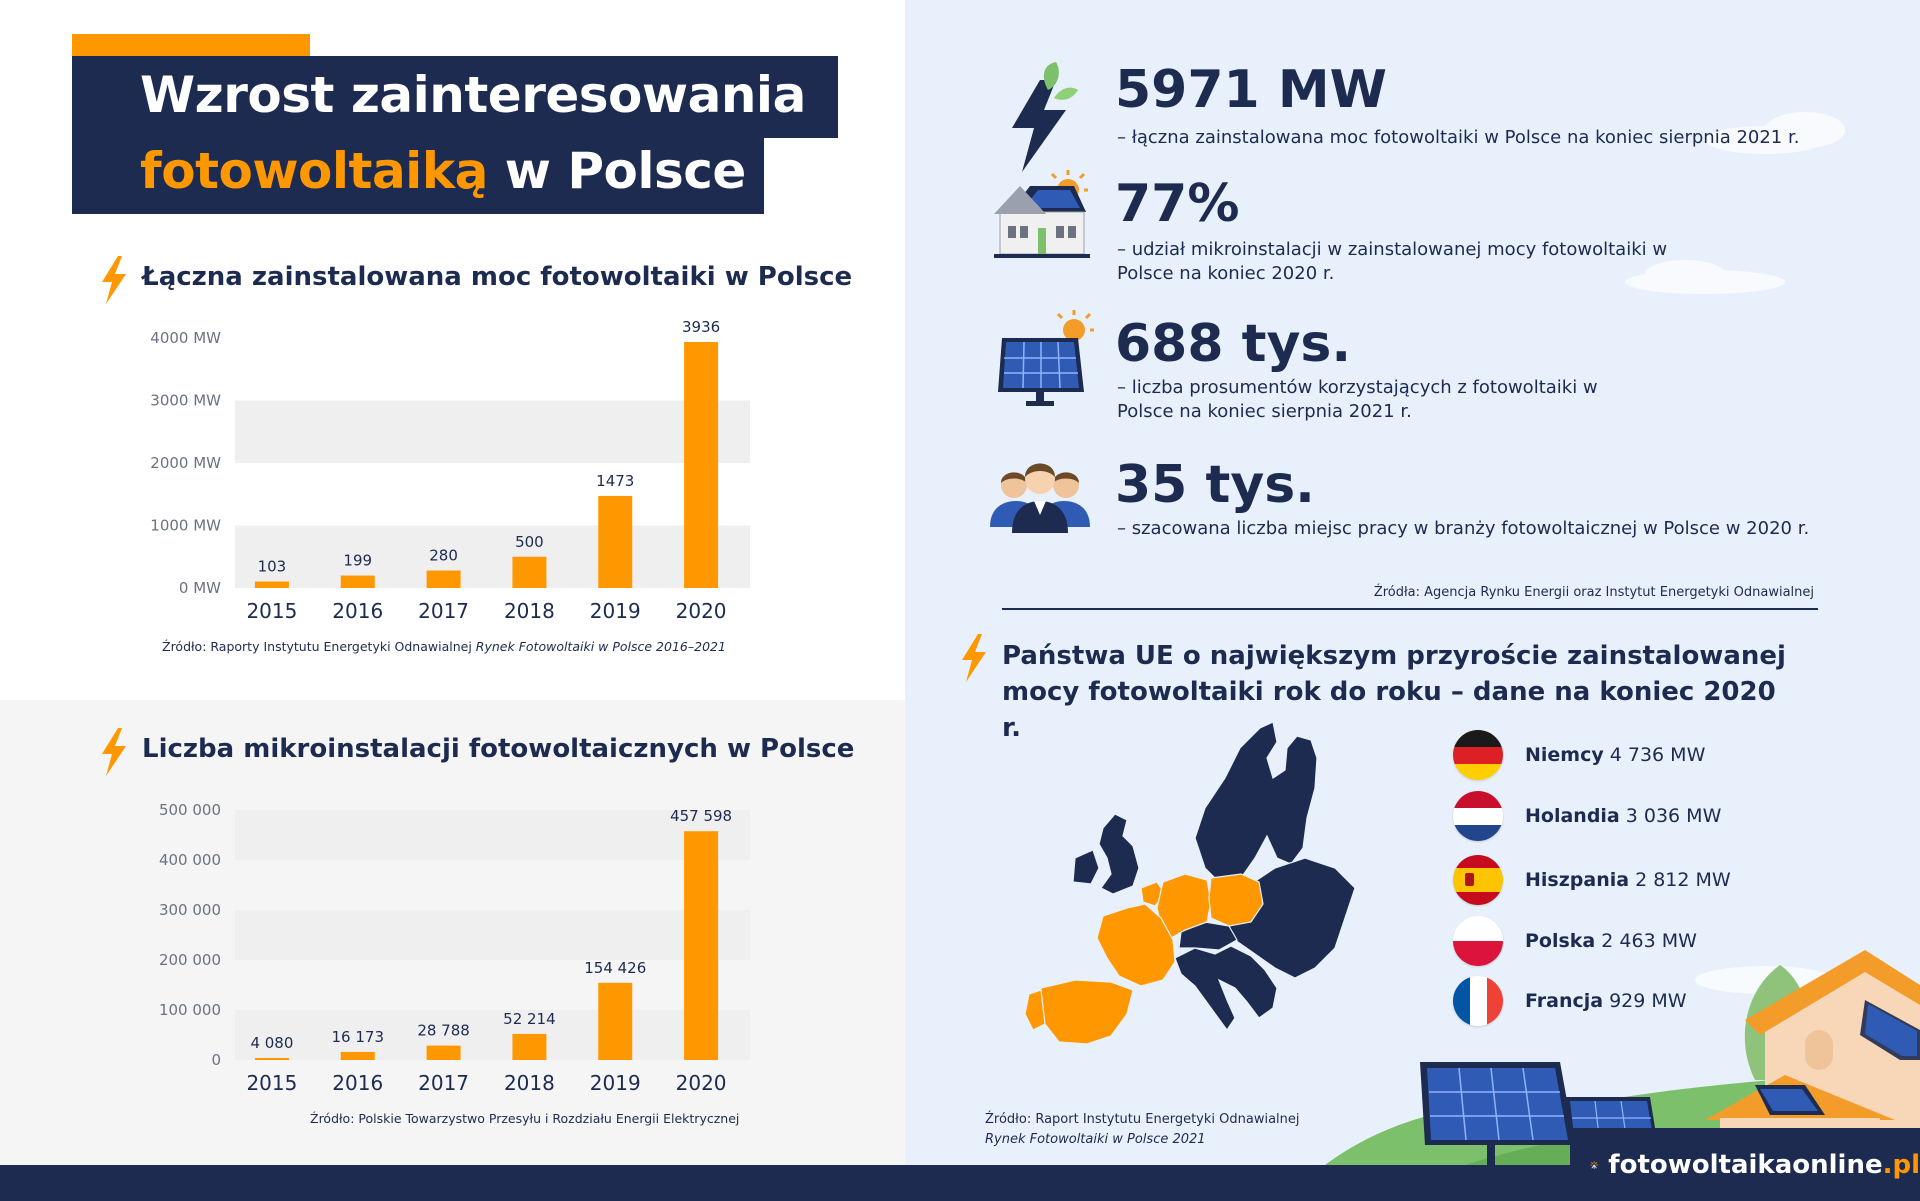 This screenshot has width=1920, height=1201. Describe the element at coordinates (615, 968) in the screenshot. I see `data-label: 154 426` at that location.